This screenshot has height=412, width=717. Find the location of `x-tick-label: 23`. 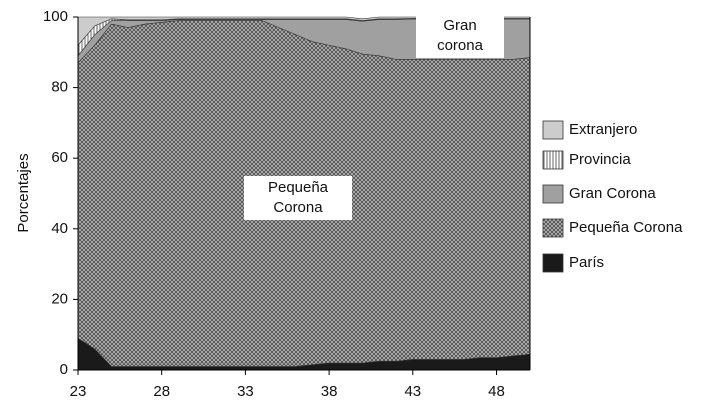

x-tick-label: 23 is located at coordinates (78, 391).